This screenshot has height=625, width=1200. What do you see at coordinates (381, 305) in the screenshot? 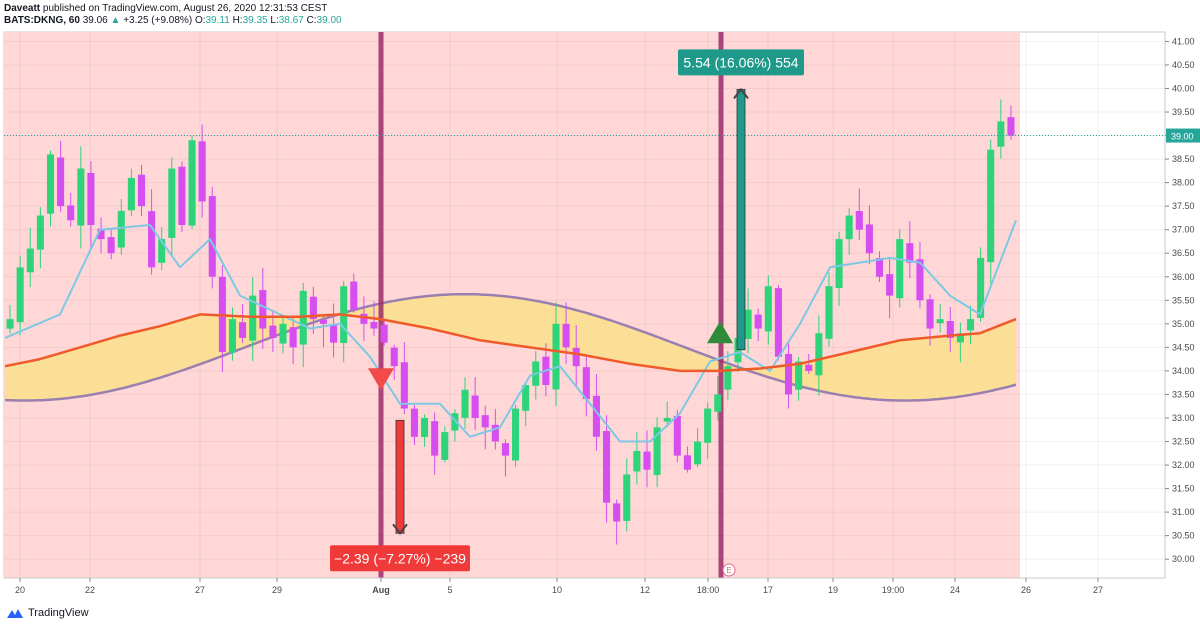
I see `signal-vertical-line` at bounding box center [381, 305].